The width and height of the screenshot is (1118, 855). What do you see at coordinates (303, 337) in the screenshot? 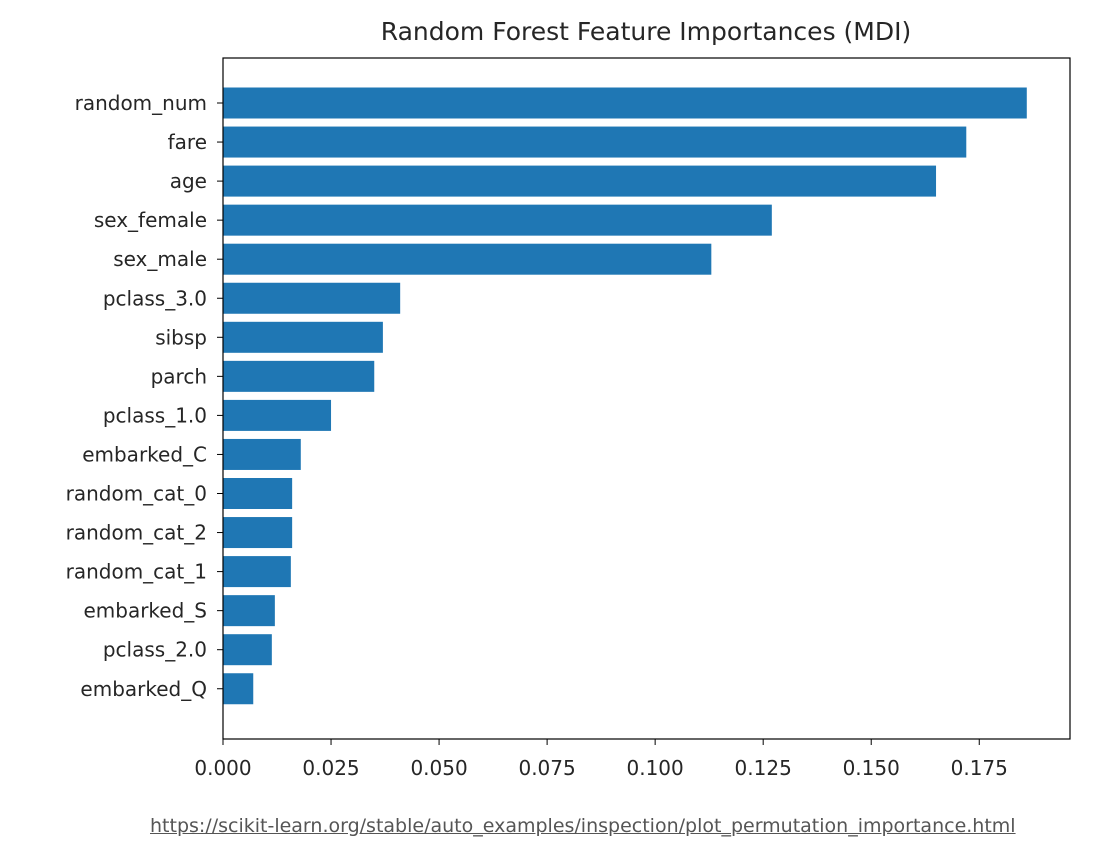
I see `bar-sibsp` at bounding box center [303, 337].